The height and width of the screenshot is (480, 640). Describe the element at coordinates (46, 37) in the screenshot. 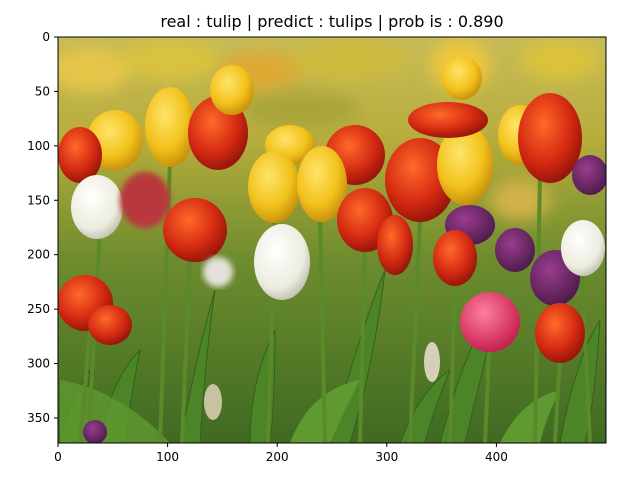

I see `y-tick-label: 0` at that location.